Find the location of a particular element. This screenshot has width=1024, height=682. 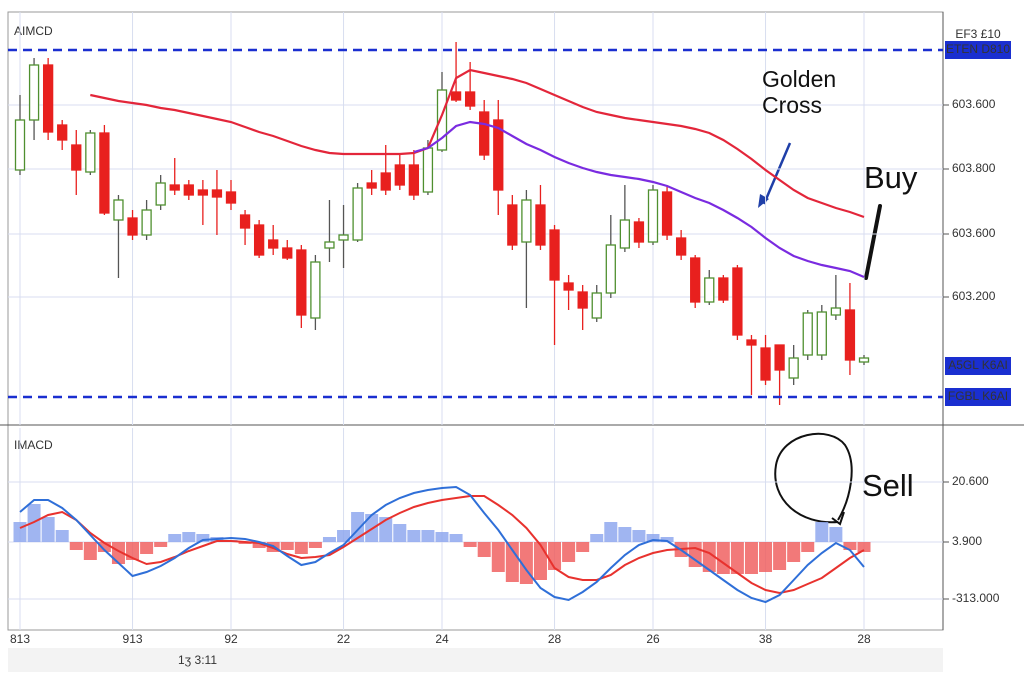

footer-bar is located at coordinates (475, 660).